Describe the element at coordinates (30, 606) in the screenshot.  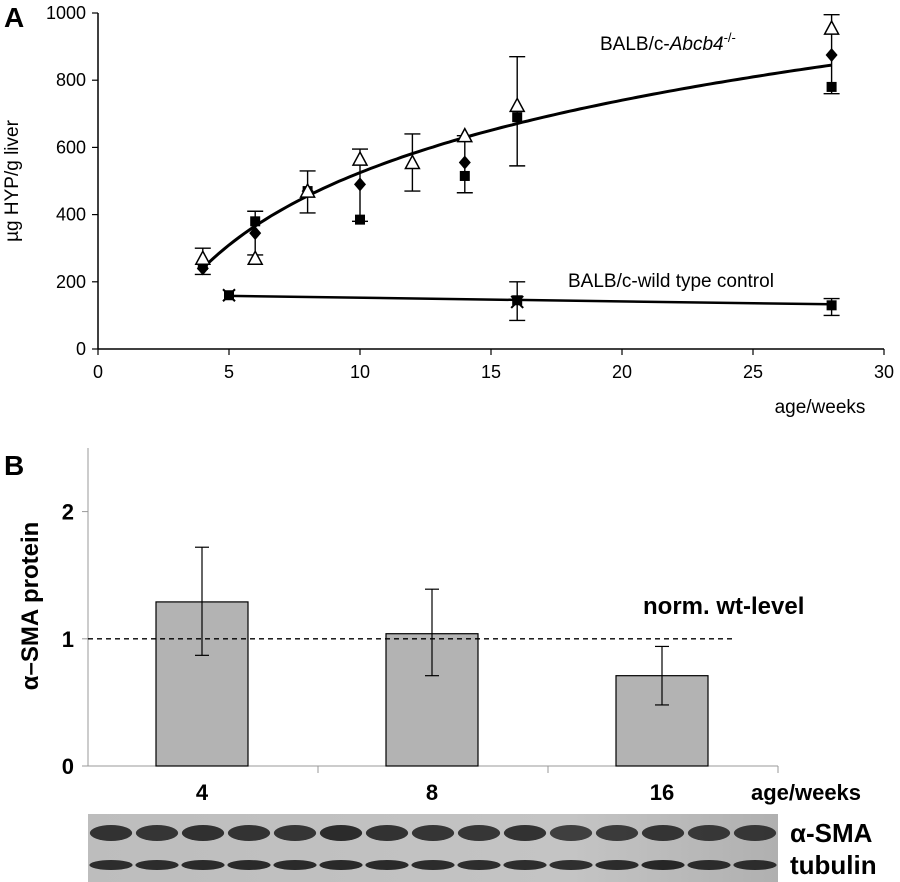
I see `panel-b-y-axis-label: α–SMA protein` at that location.